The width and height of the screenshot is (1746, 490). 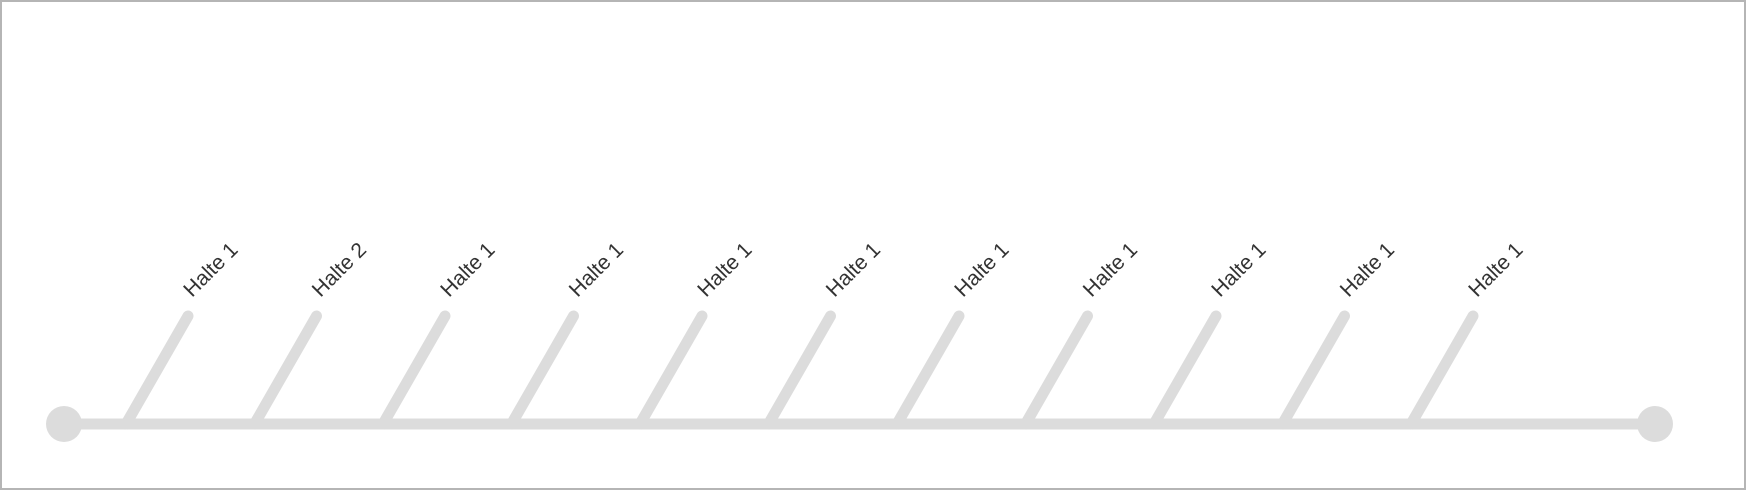 I want to click on end-terminal-dot, so click(x=1655, y=424).